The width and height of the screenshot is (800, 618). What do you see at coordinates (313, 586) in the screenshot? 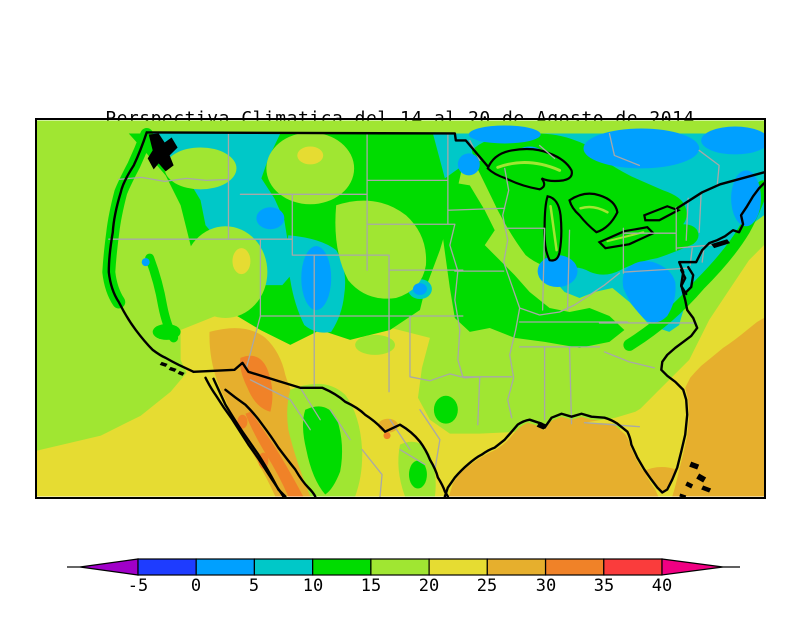
I see `colorbar-tick: 10` at bounding box center [313, 586].